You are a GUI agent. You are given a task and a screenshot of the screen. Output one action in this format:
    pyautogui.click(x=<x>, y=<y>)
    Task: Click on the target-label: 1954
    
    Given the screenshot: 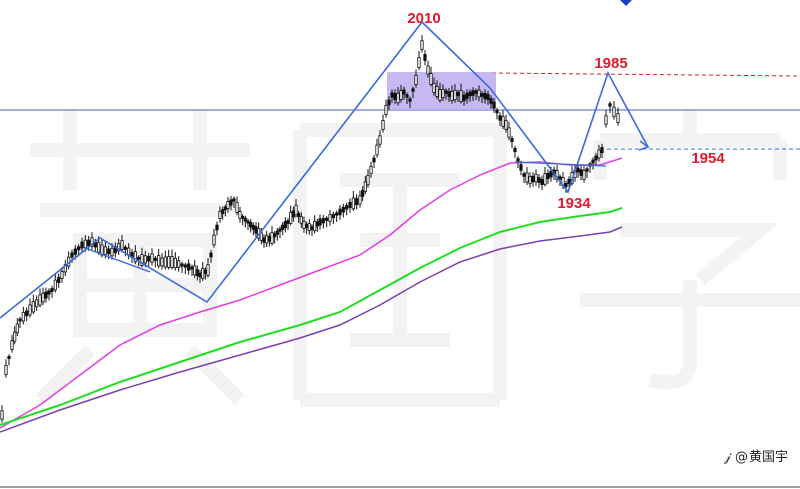 What is the action you would take?
    pyautogui.click(x=708, y=158)
    